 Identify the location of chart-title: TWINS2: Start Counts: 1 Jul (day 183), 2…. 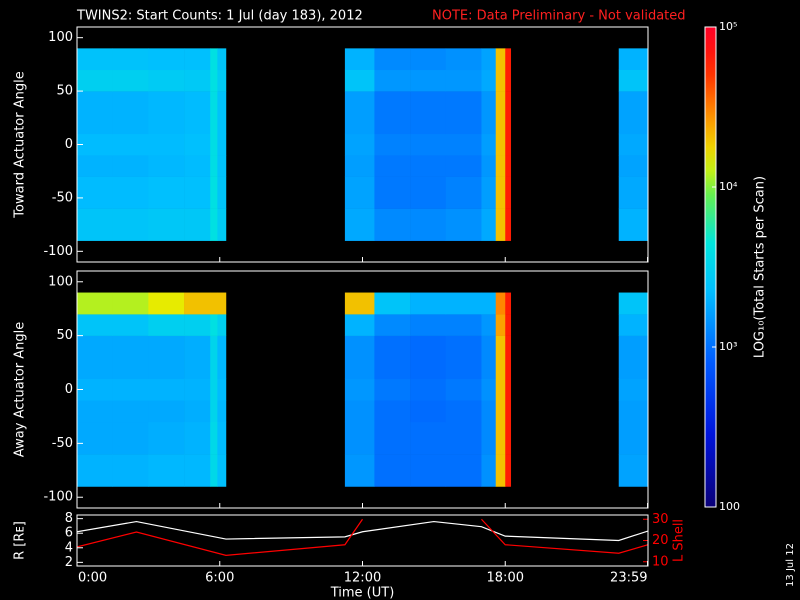
(219, 16).